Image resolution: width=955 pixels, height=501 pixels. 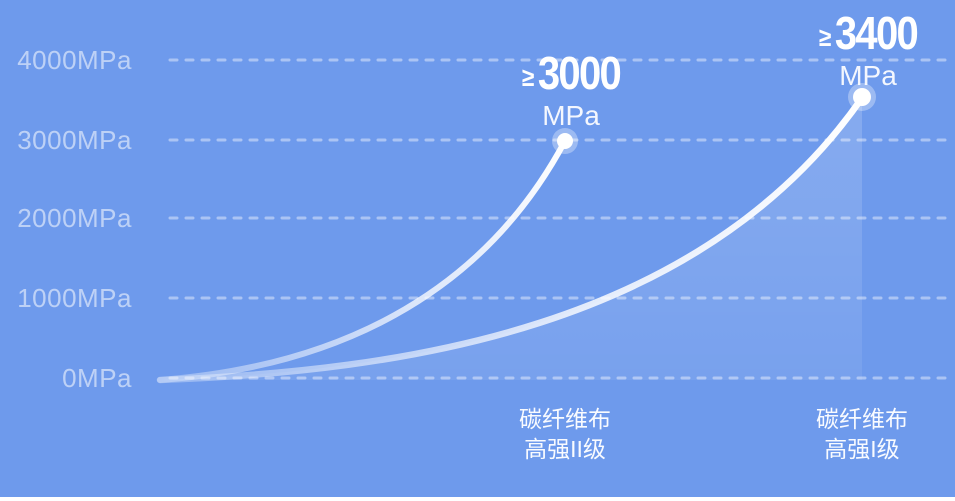 I want to click on value-annotation-grade1: ≥ 3400 MPa, so click(x=849, y=50).